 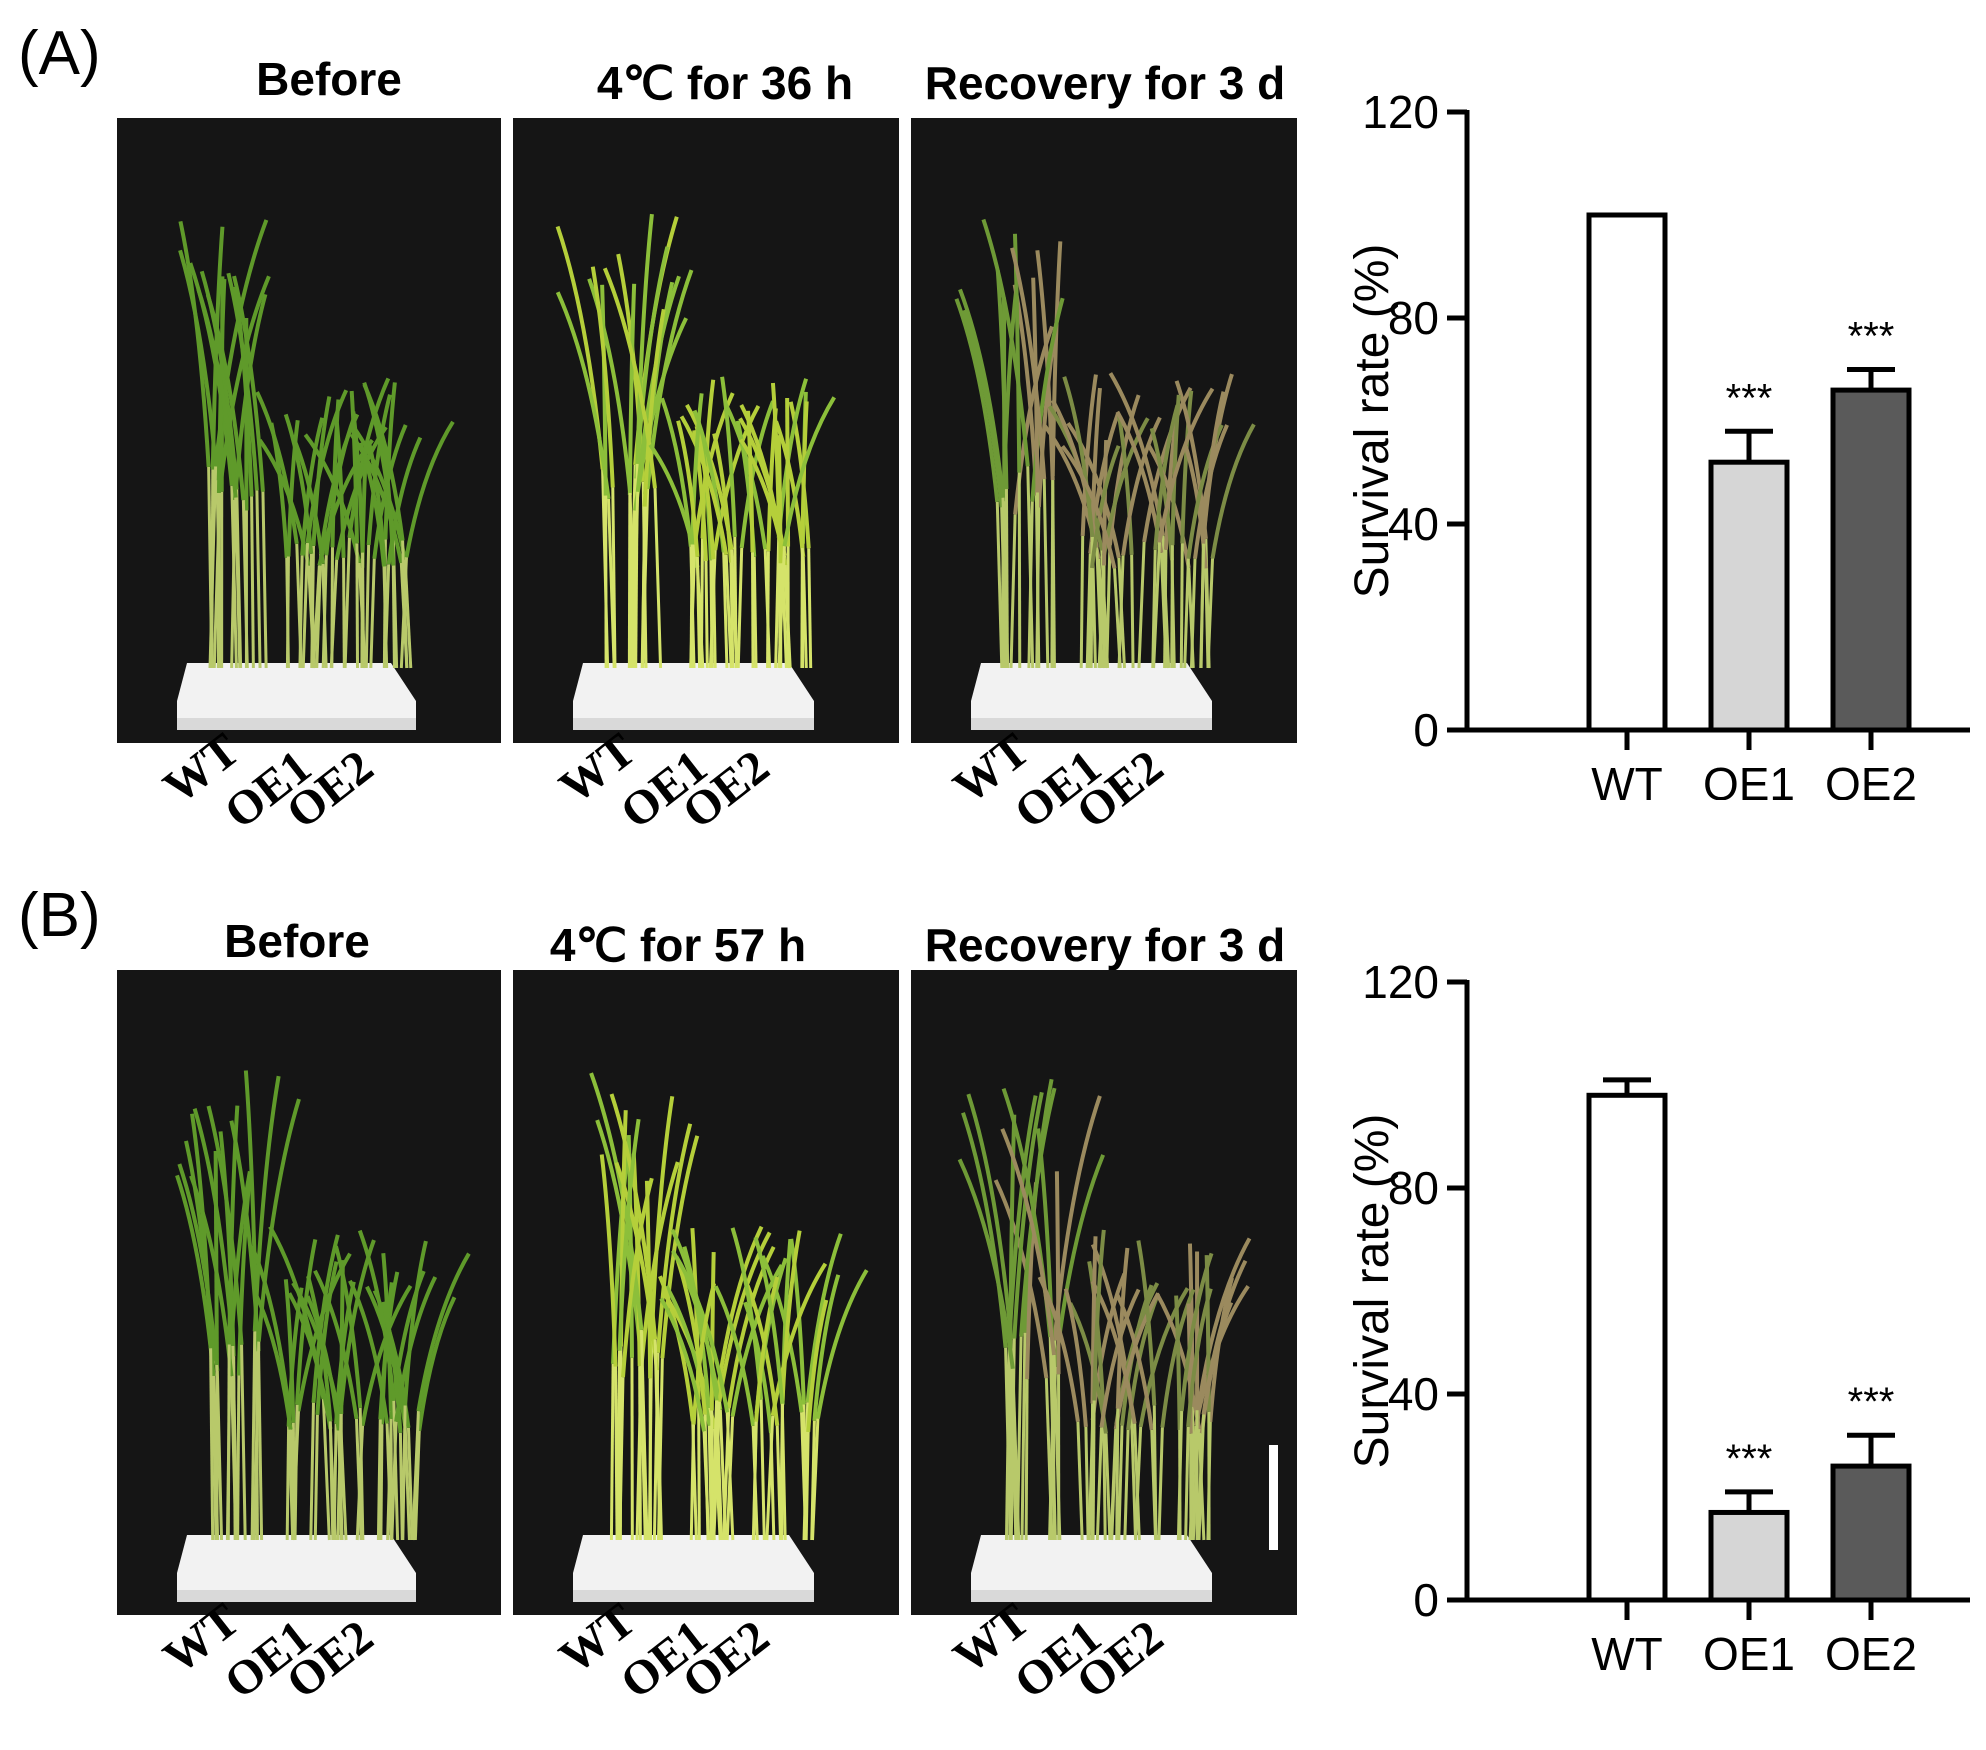 I want to click on y-tick-label: 80, so click(x=1413, y=318).